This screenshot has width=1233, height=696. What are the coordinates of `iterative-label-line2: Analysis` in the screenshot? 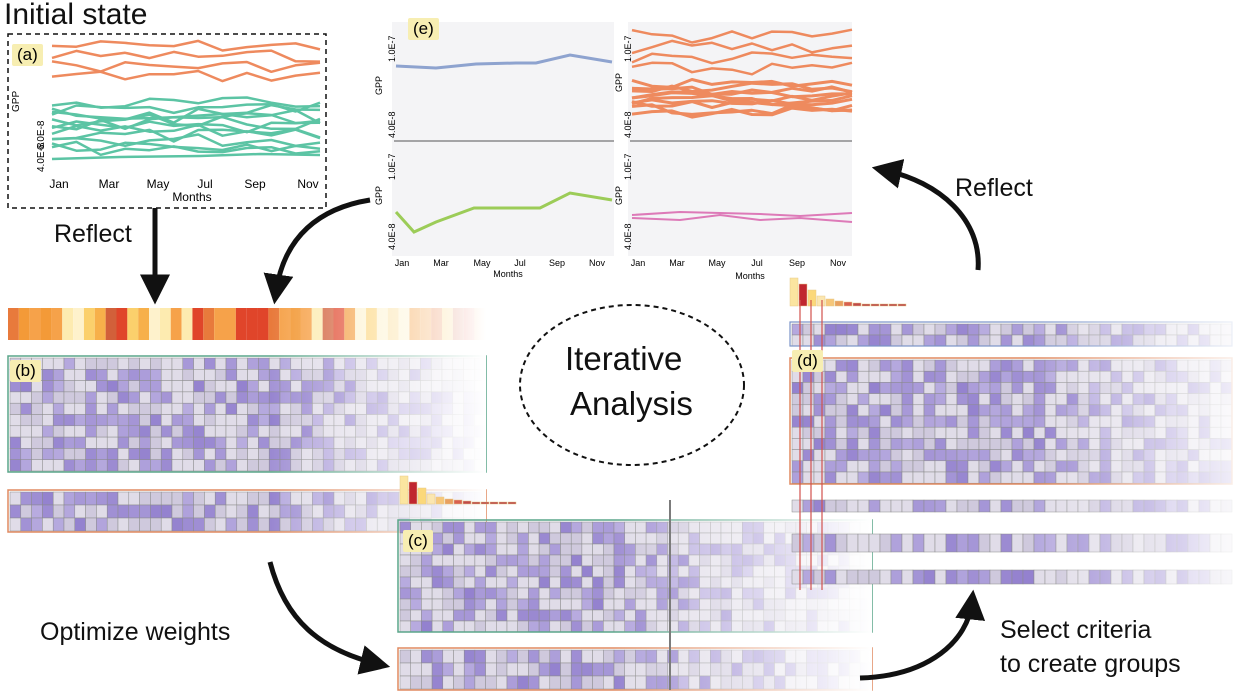 It's located at (631, 403).